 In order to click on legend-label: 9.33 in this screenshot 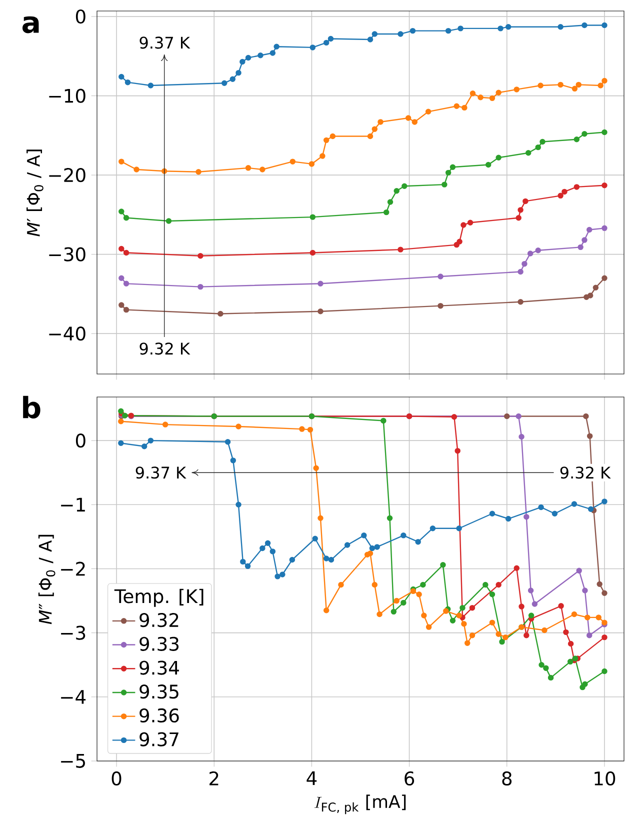, I will do `click(159, 643)`.